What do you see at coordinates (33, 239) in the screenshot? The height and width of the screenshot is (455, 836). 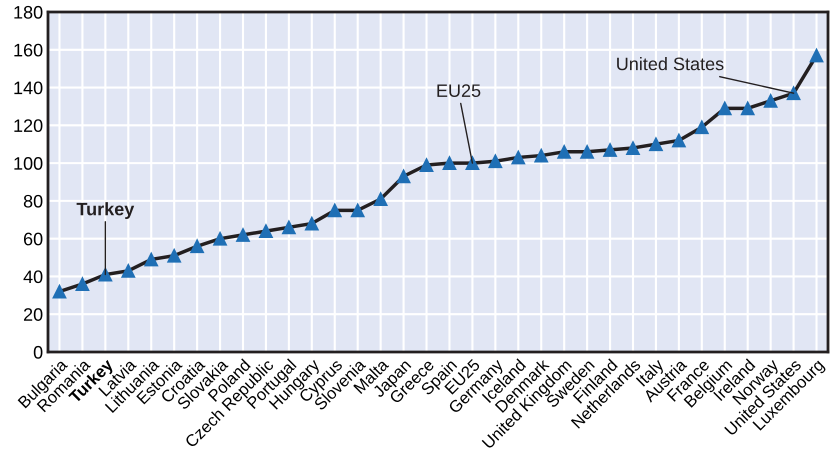 I see `y-tick-label: 60` at bounding box center [33, 239].